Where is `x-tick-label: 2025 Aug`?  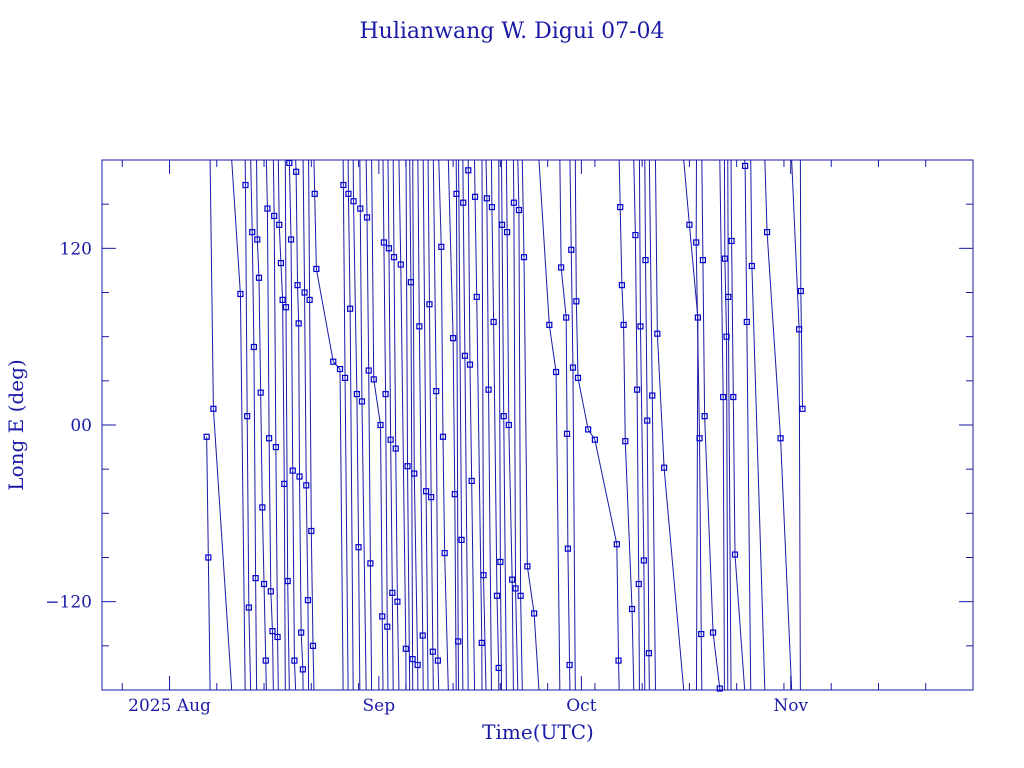
x-tick-label: 2025 Aug is located at coordinates (169, 706).